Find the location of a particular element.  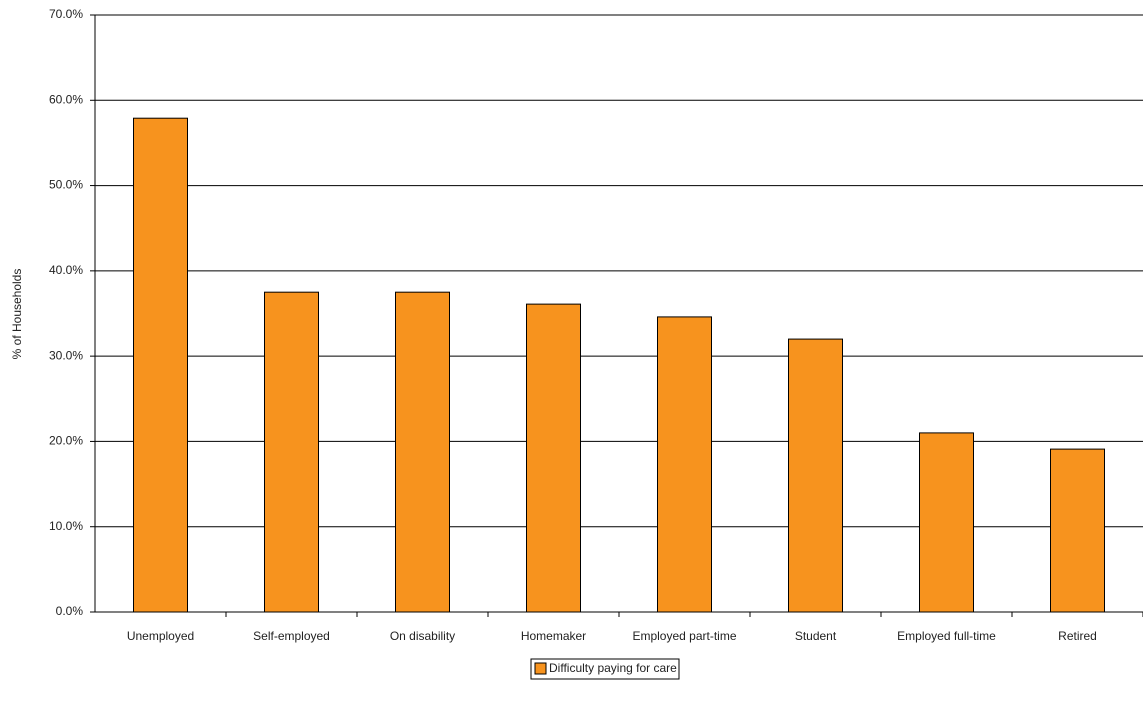

y-axis-label: % of Households is located at coordinates (17, 314).